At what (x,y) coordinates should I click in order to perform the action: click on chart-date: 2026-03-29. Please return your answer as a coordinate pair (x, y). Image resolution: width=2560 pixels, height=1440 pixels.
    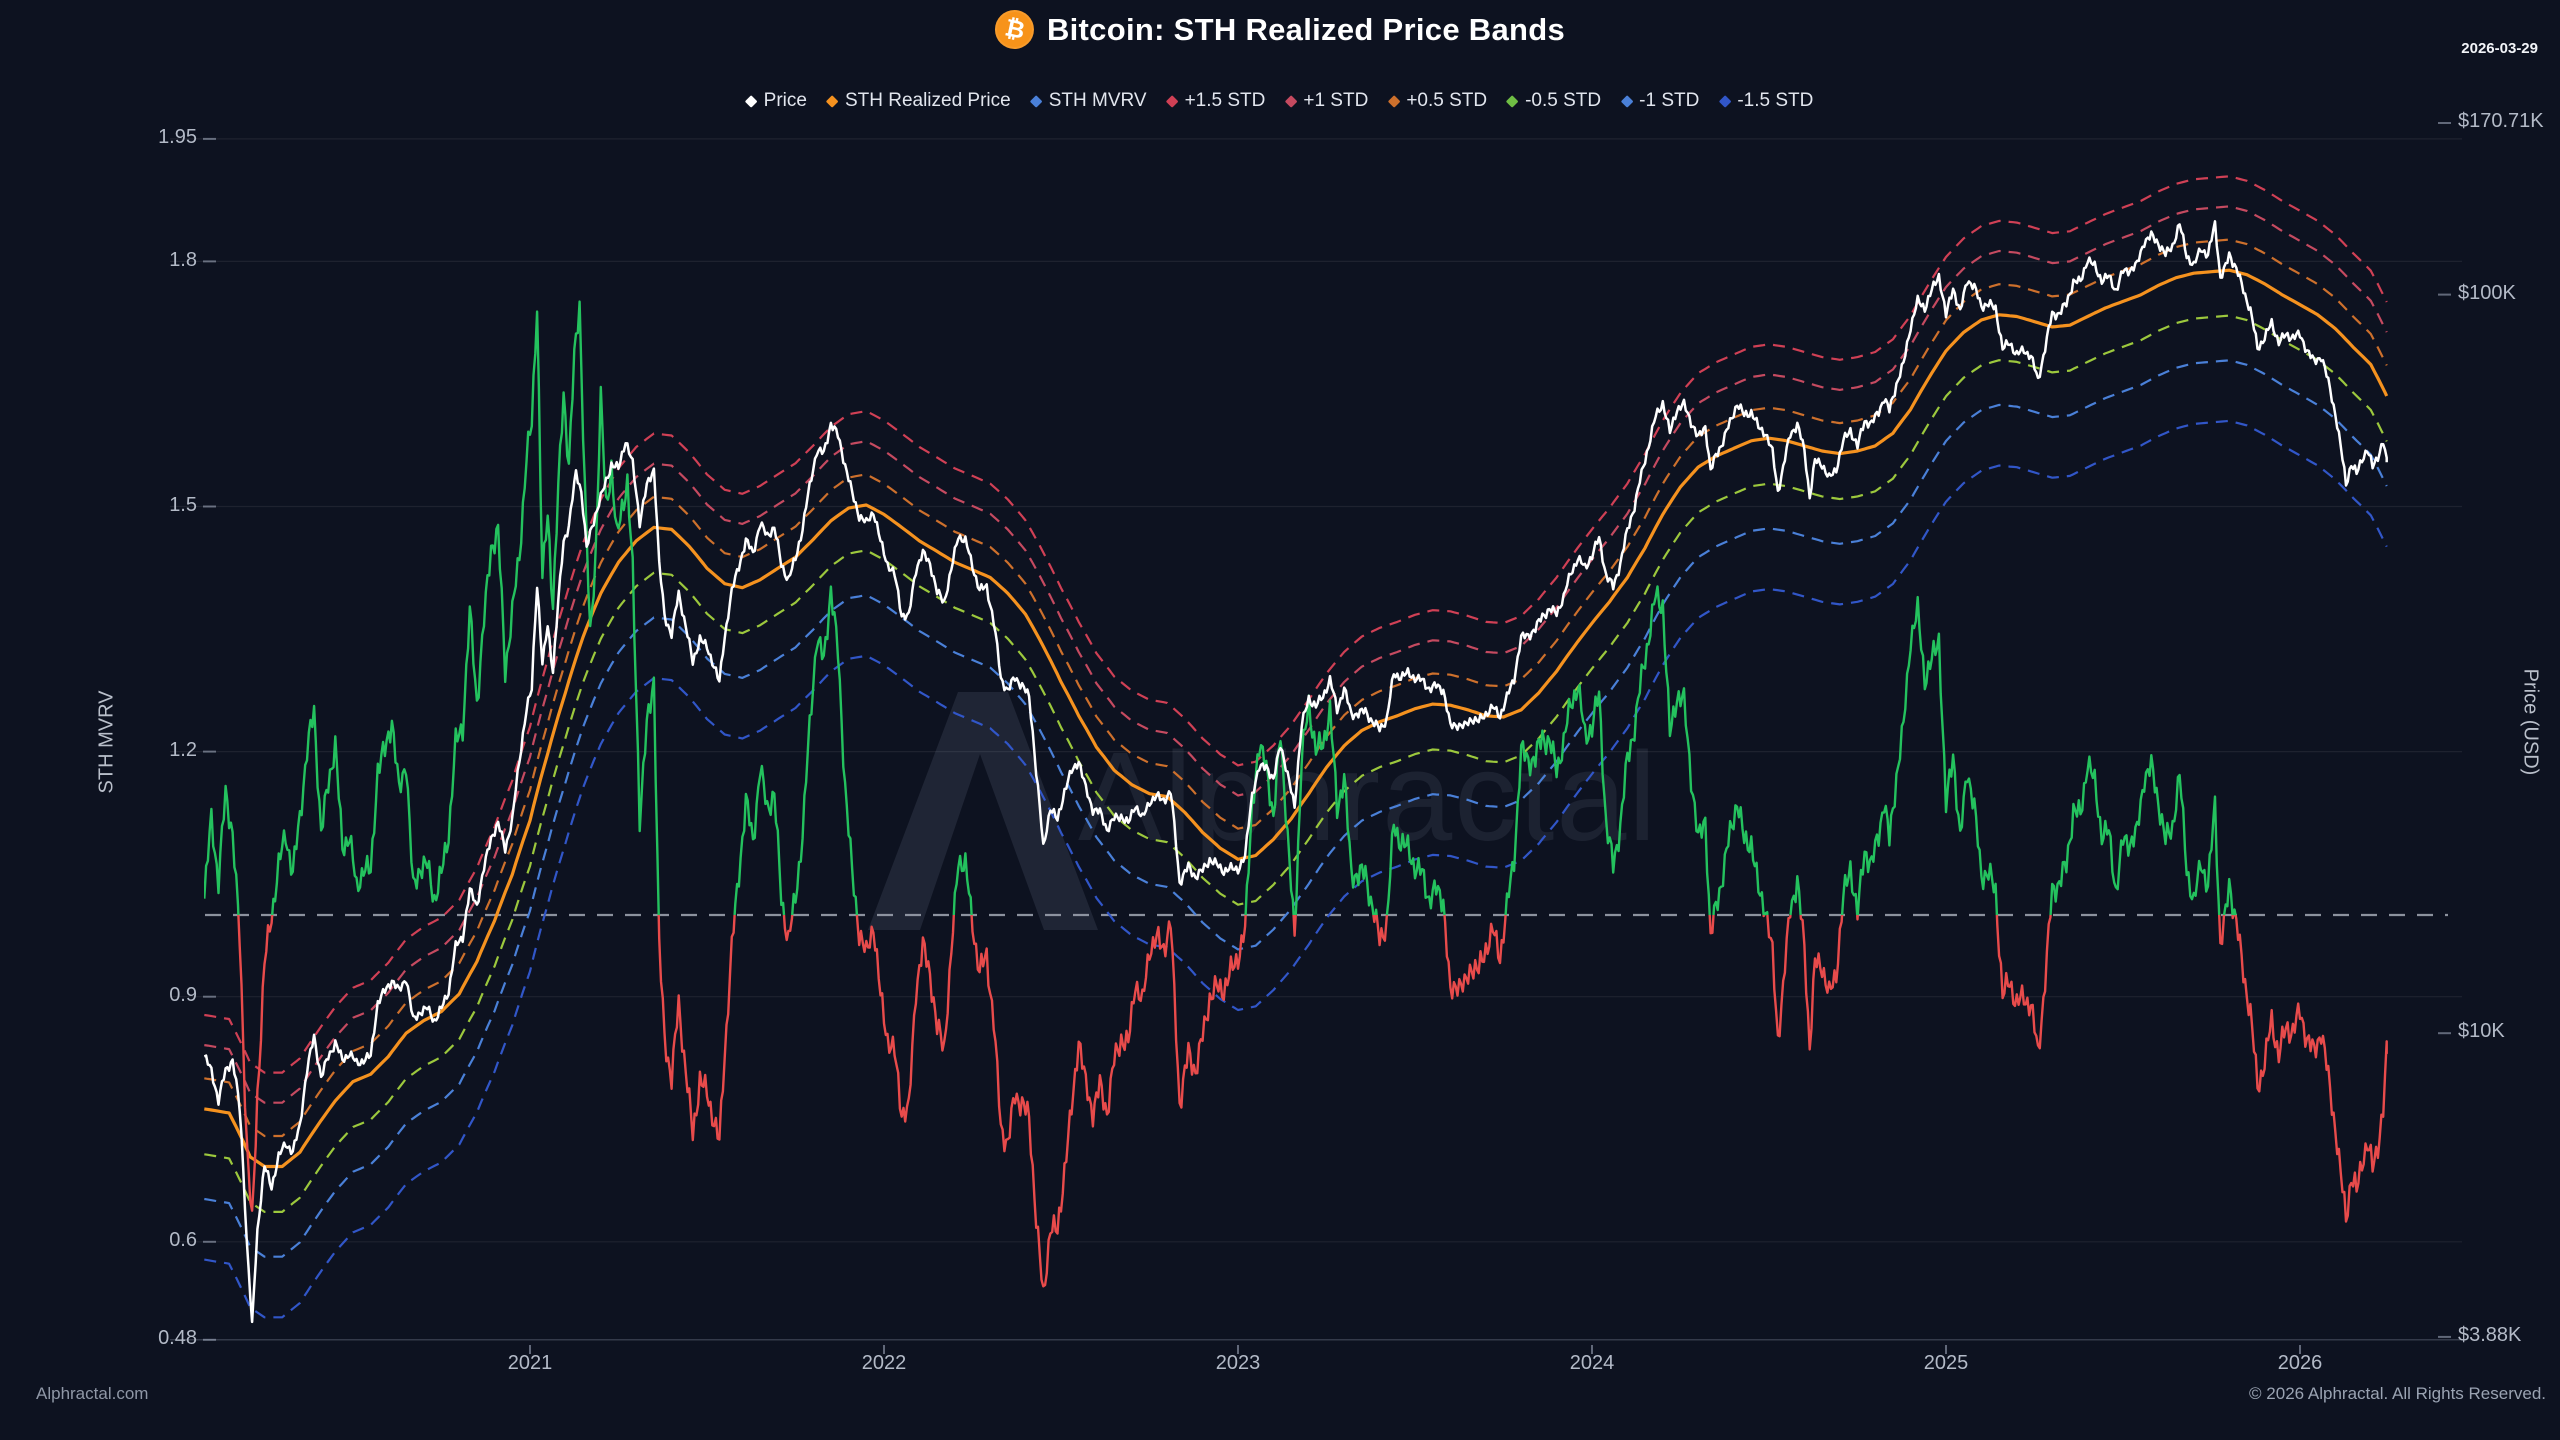
    Looking at the image, I should click on (2499, 48).